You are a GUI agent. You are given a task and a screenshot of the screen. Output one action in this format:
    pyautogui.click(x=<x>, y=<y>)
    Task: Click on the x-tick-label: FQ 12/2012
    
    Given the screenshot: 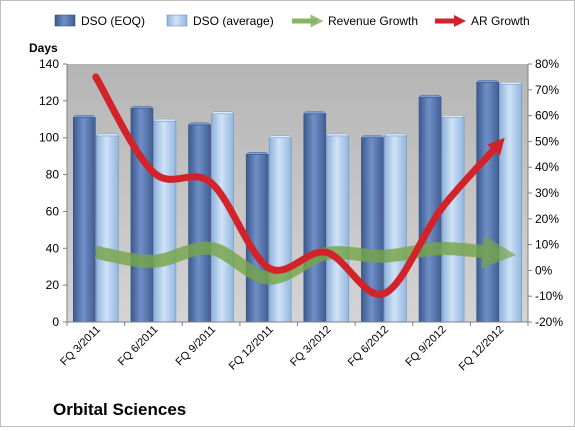 What is the action you would take?
    pyautogui.click(x=482, y=349)
    